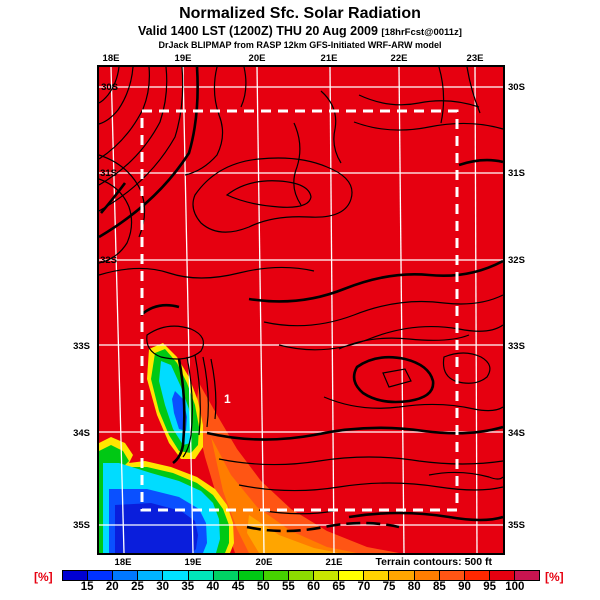 This screenshot has width=600, height=600. What do you see at coordinates (515, 587) in the screenshot?
I see `colorbar-tick-label: 100` at bounding box center [515, 587].